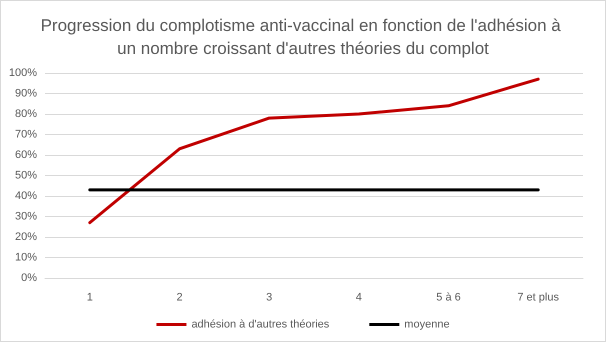 This screenshot has width=606, height=342. I want to click on y-tick-label: 10%, so click(26, 258).